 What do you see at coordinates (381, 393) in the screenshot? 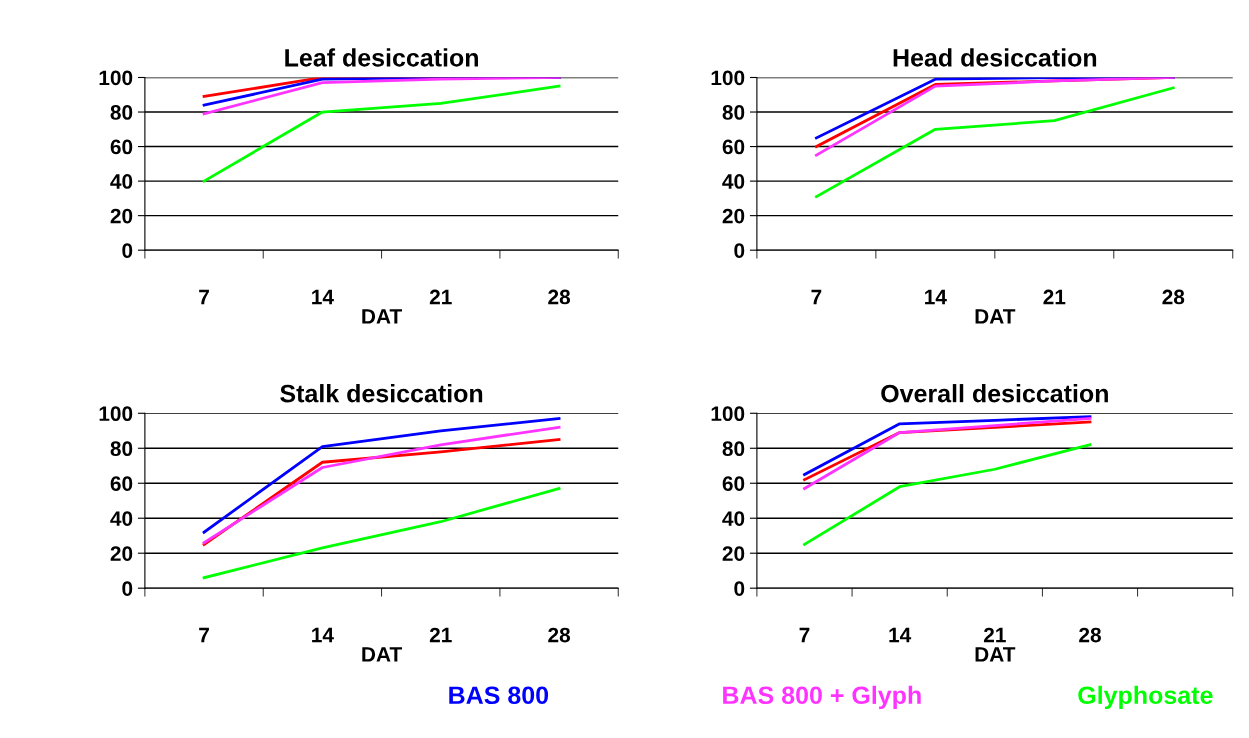
I see `chart-title: Stalk desiccation` at bounding box center [381, 393].